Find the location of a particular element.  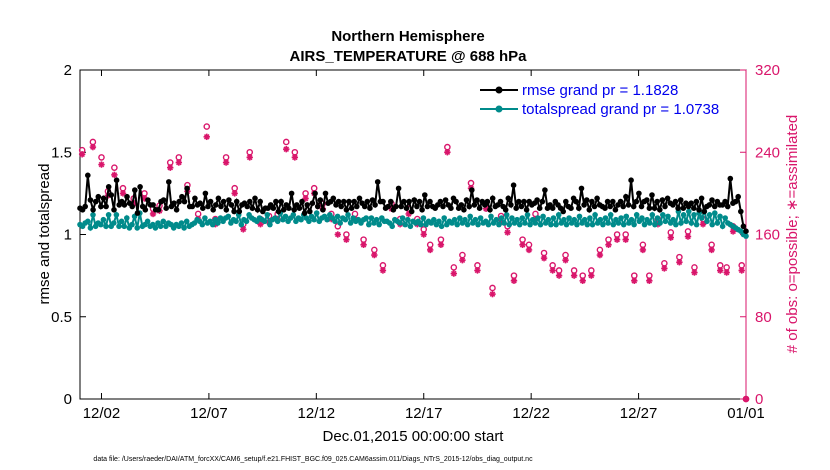

series-layer is located at coordinates (413, 205).